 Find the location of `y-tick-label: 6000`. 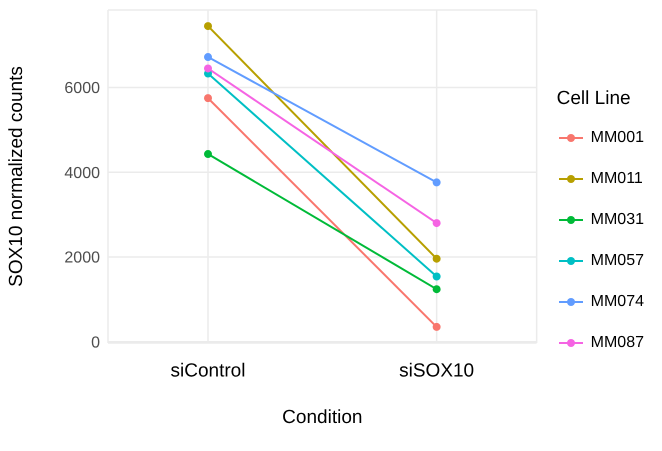

y-tick-label: 6000 is located at coordinates (82, 89).